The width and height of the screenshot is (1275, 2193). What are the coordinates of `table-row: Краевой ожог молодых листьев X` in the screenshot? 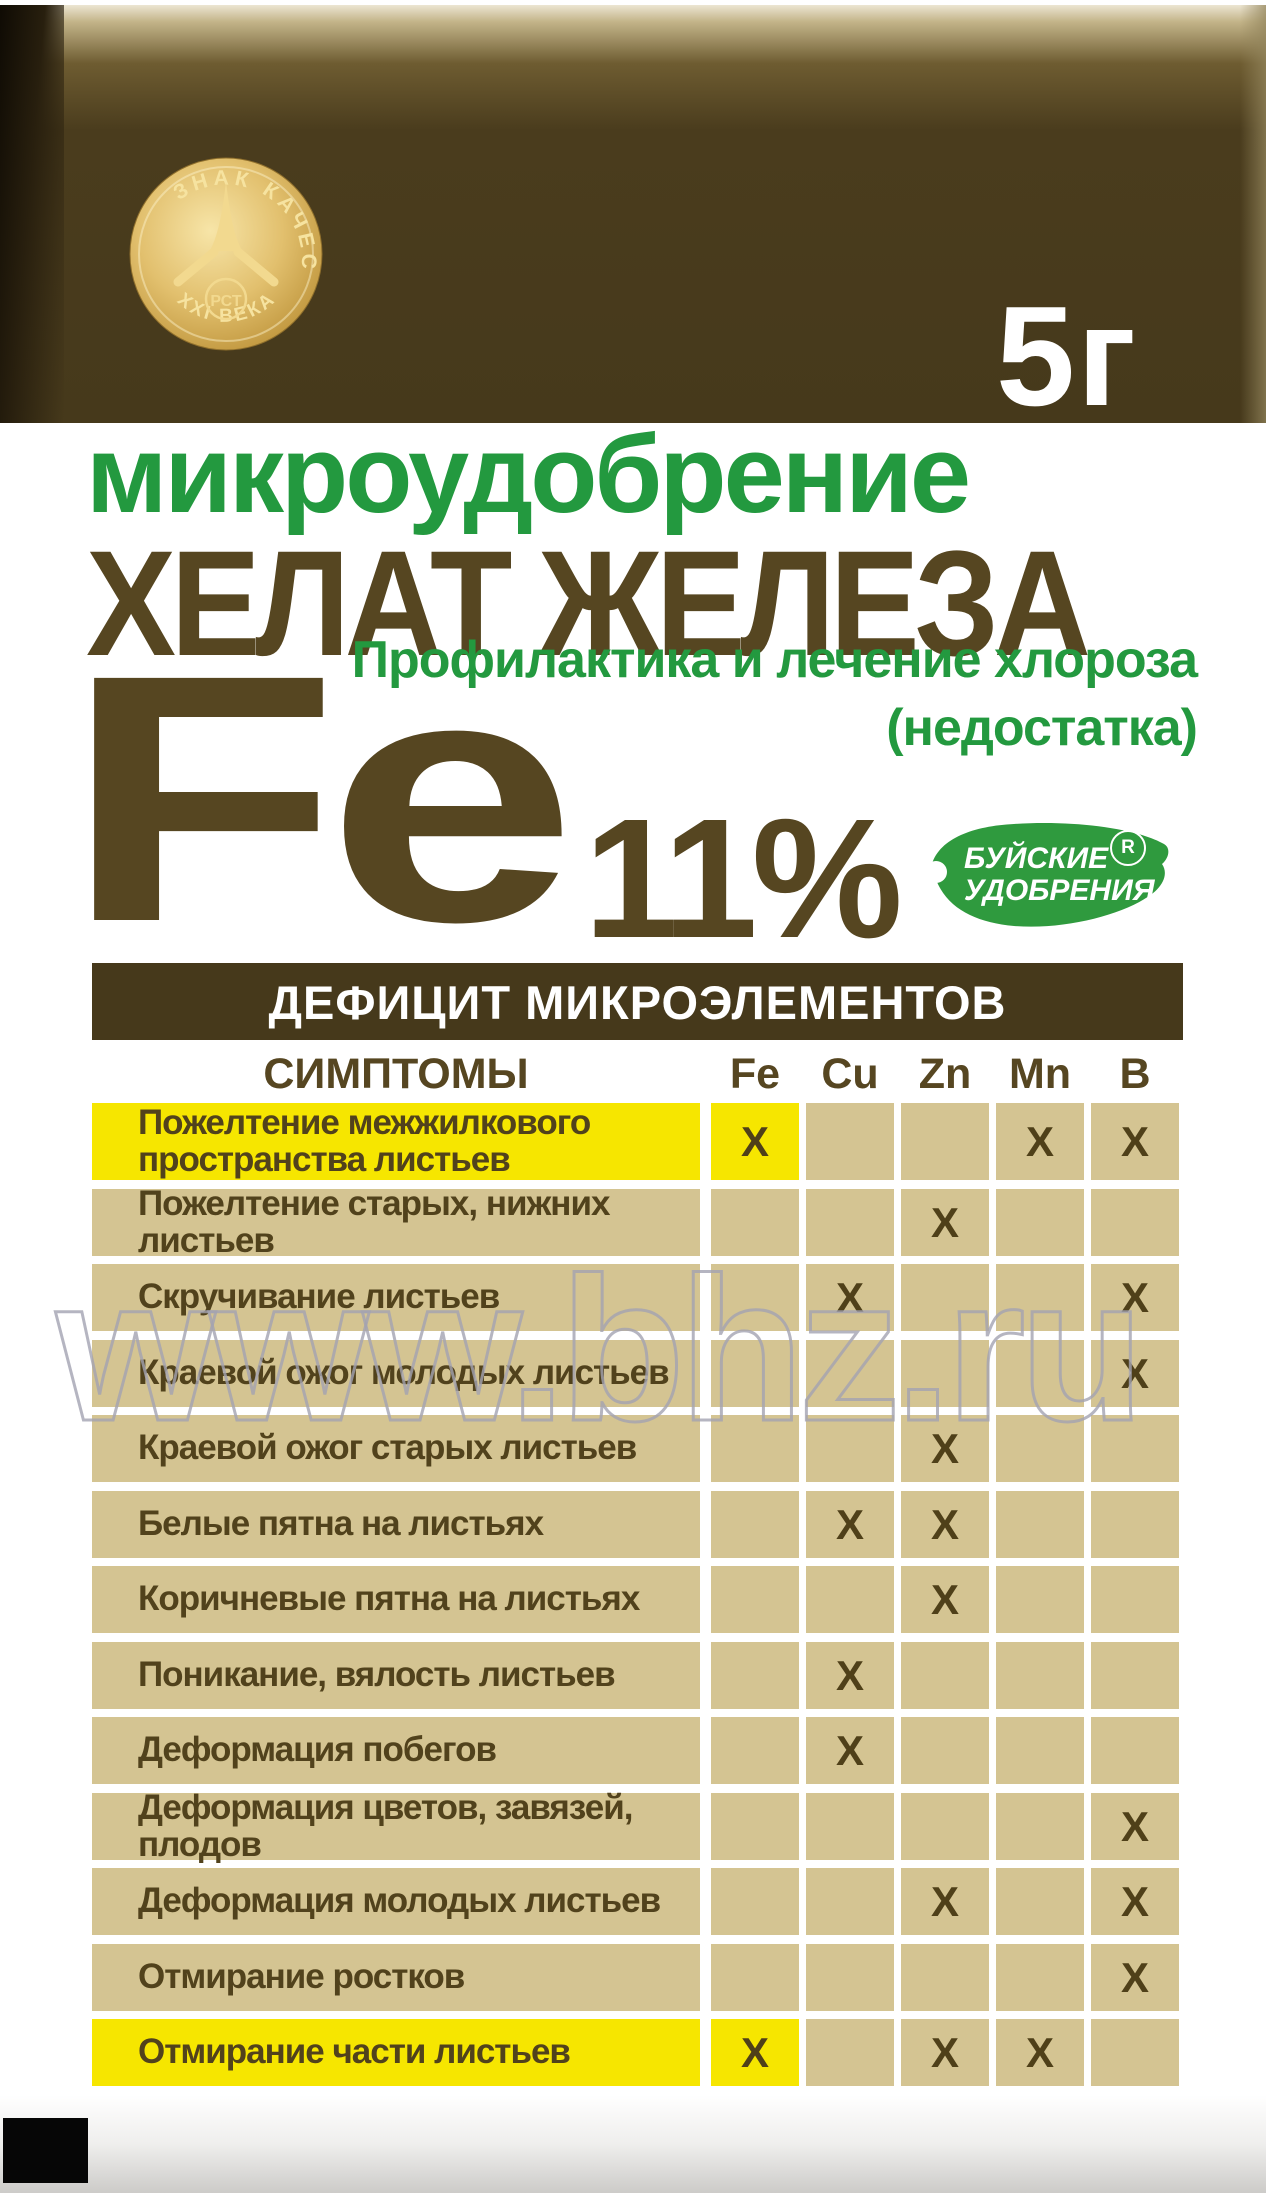 It's located at (637, 1373).